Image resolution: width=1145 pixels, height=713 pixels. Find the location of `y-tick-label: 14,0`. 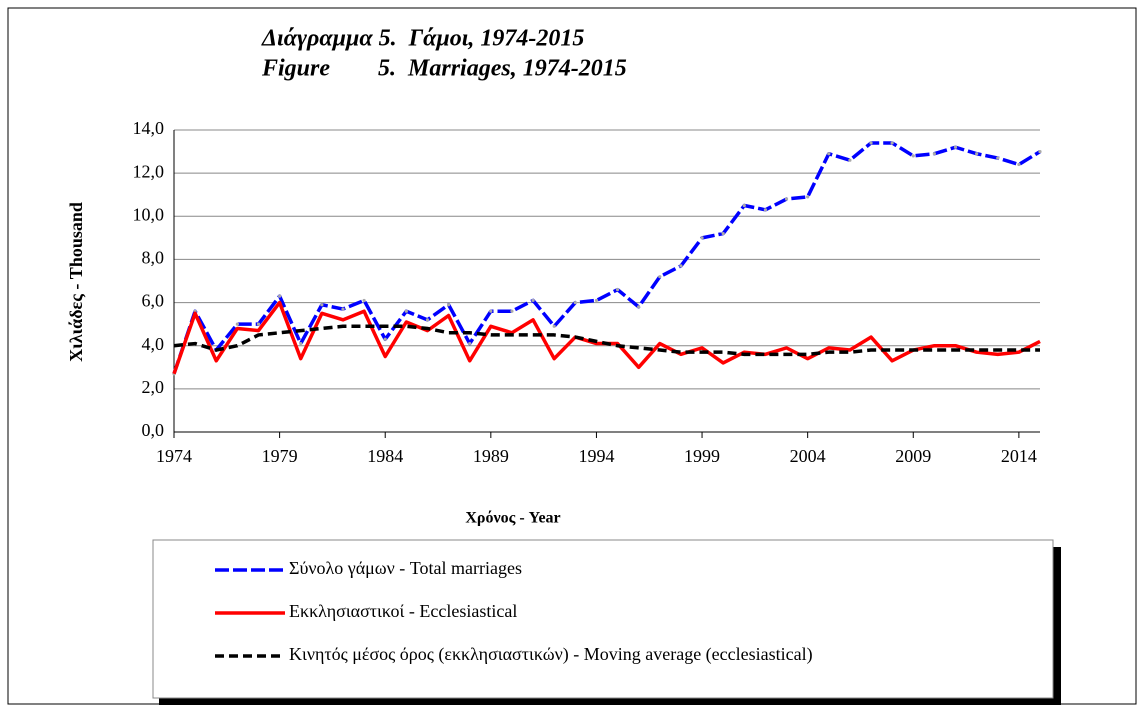

y-tick-label: 14,0 is located at coordinates (149, 128).